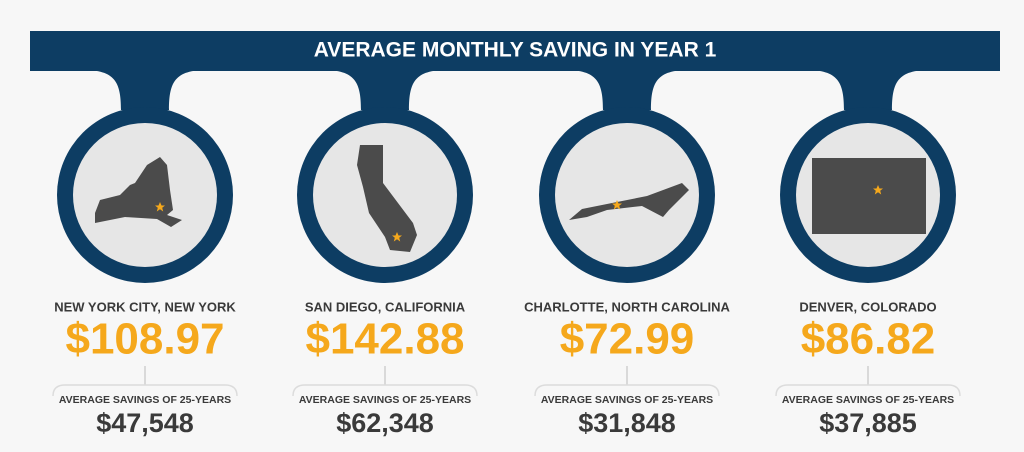 This screenshot has width=1024, height=452. I want to click on colorado-shape, so click(869, 196).